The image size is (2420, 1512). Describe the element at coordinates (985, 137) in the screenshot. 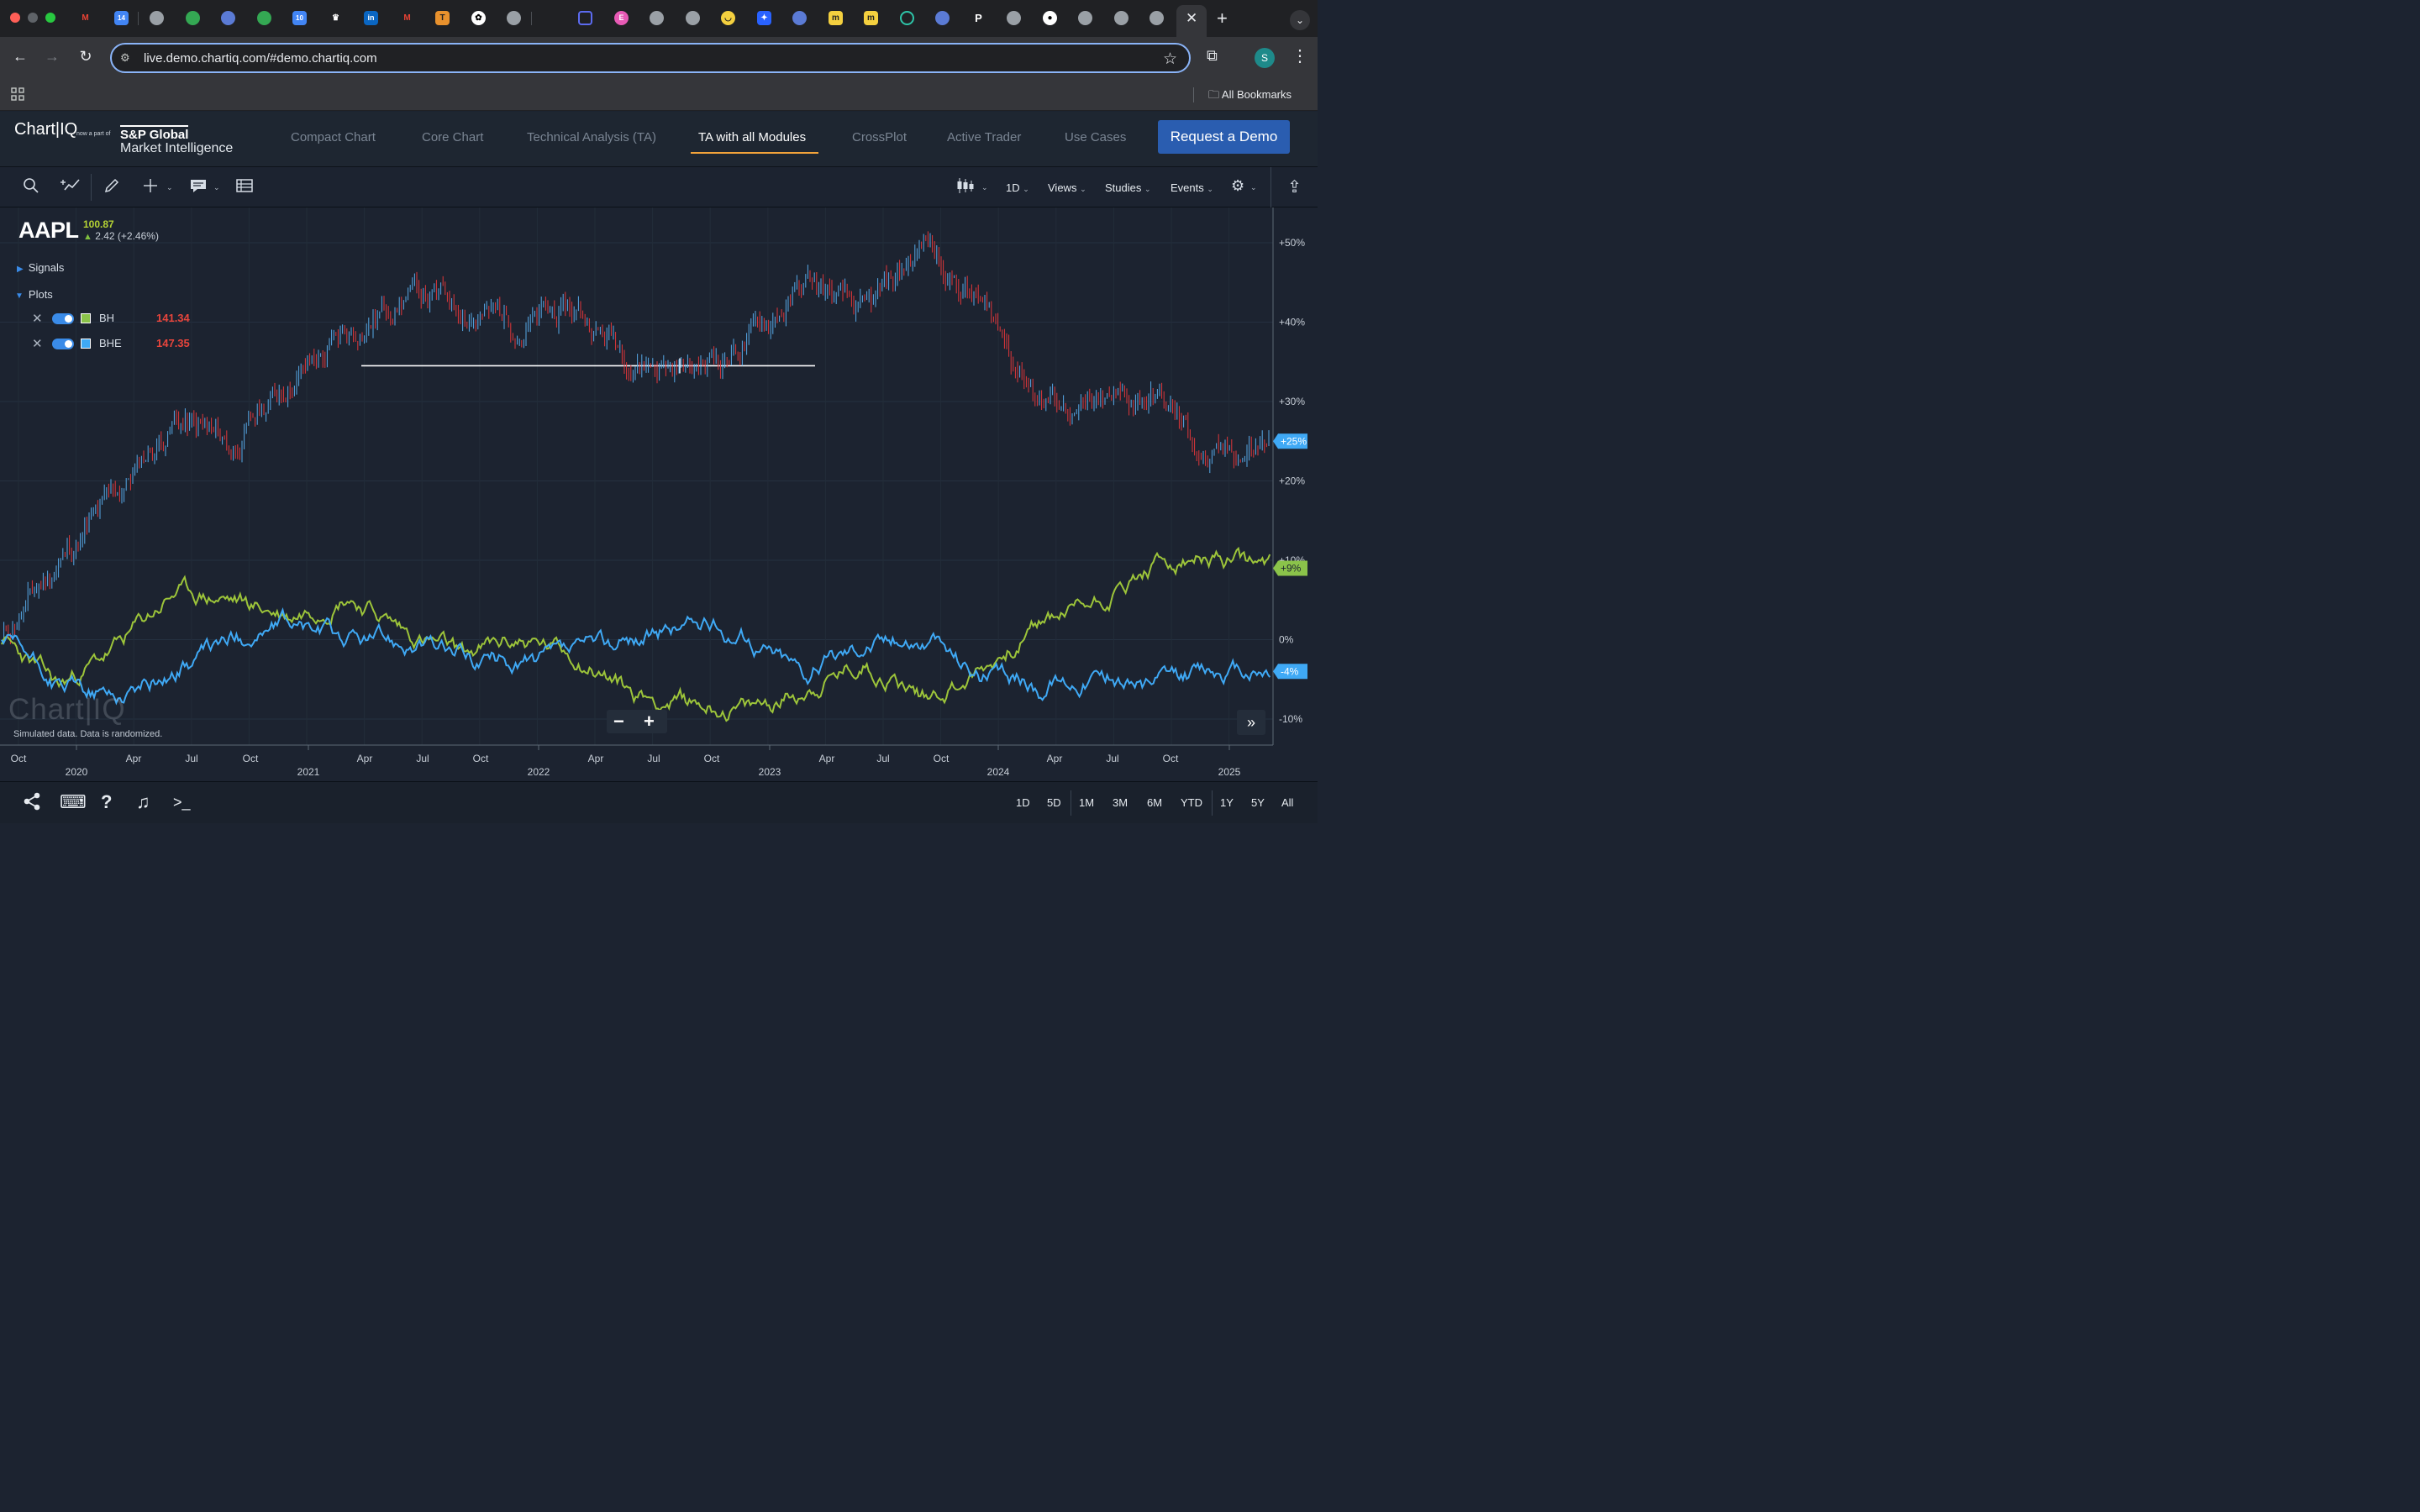

I see `nav-active-trader: Active Trader` at that location.